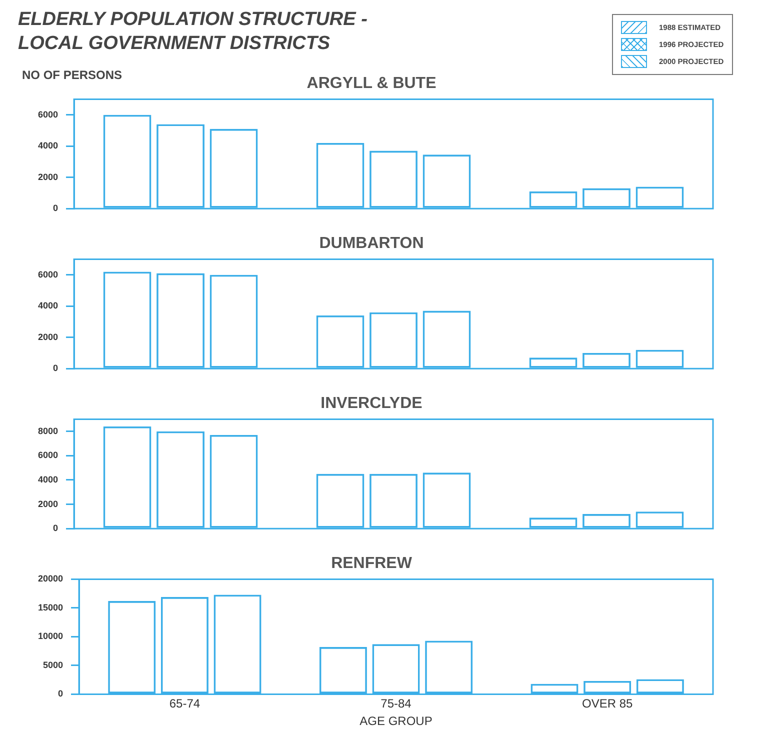 Image resolution: width=783 pixels, height=729 pixels. What do you see at coordinates (174, 43) in the screenshot?
I see `text: LOCAL GOVERNMENT DISTRICTS` at bounding box center [174, 43].